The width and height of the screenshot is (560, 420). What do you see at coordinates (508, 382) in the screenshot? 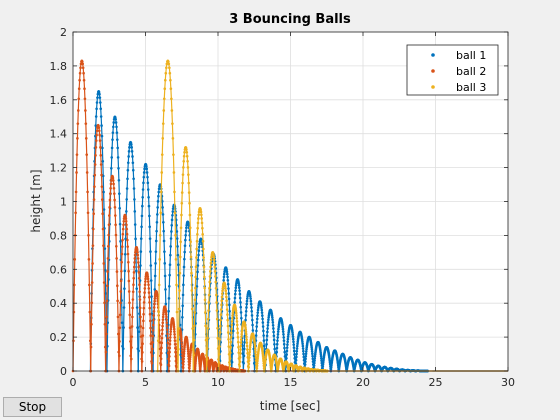
I see `x-tick-label: 30` at bounding box center [508, 382].